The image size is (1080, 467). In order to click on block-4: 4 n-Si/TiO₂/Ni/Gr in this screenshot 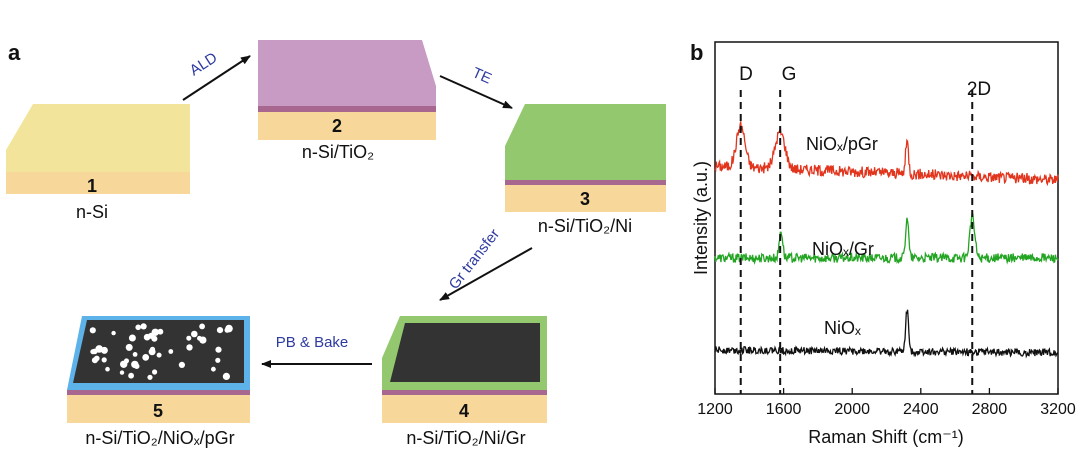, I will do `click(464, 382)`.